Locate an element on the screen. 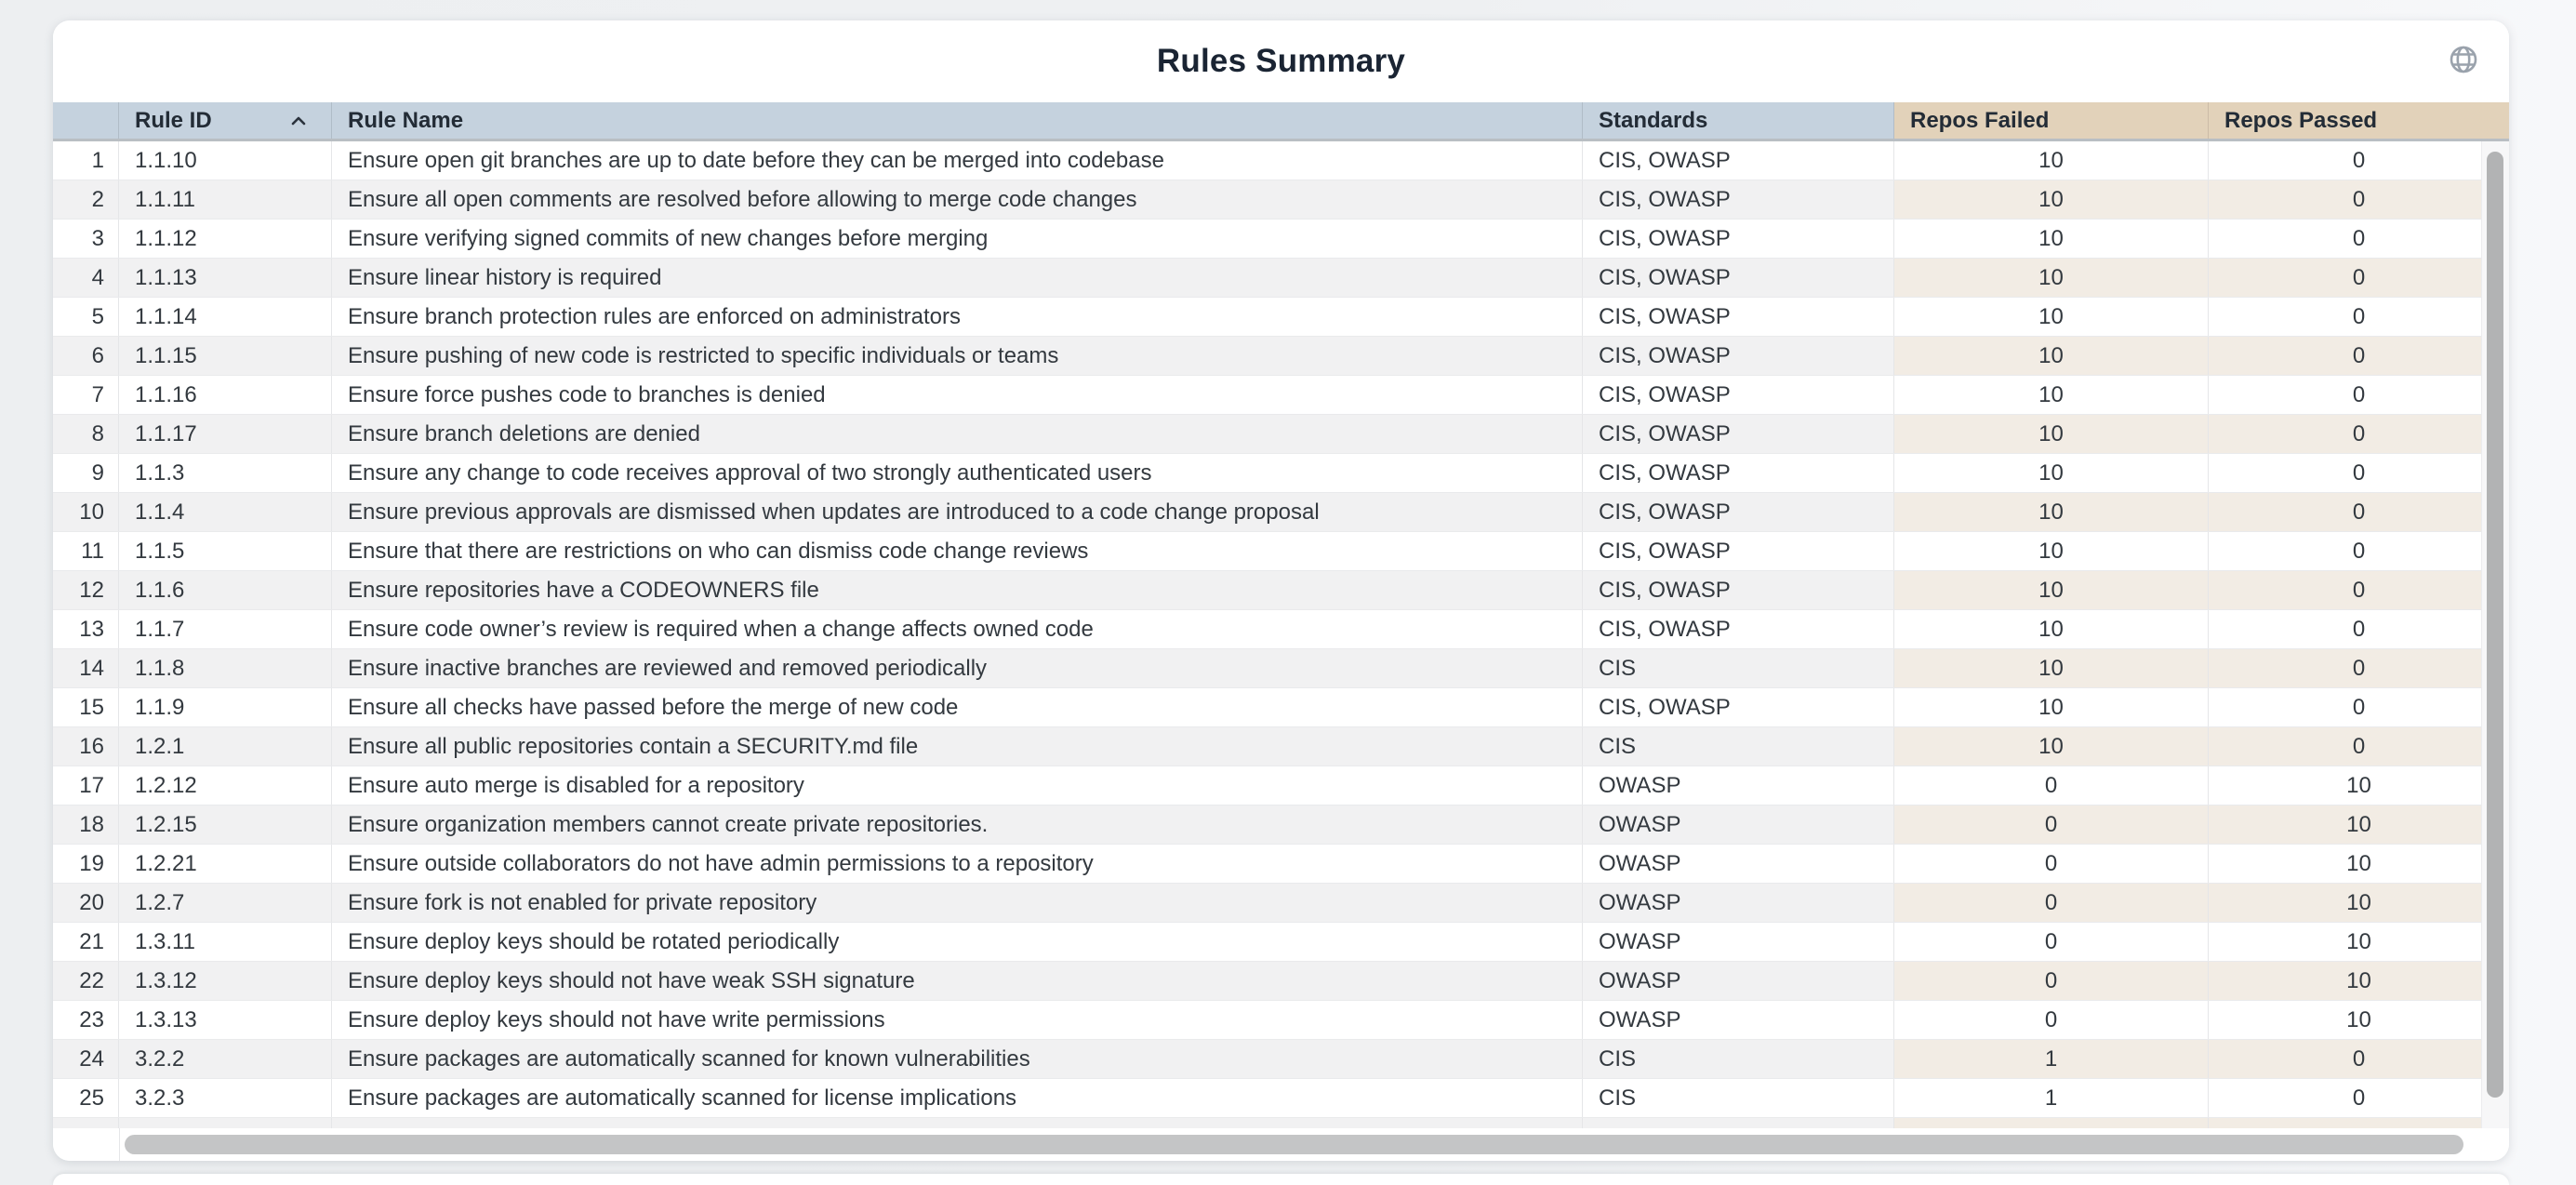 This screenshot has width=2576, height=1185. cell-index: 24 is located at coordinates (86, 1059).